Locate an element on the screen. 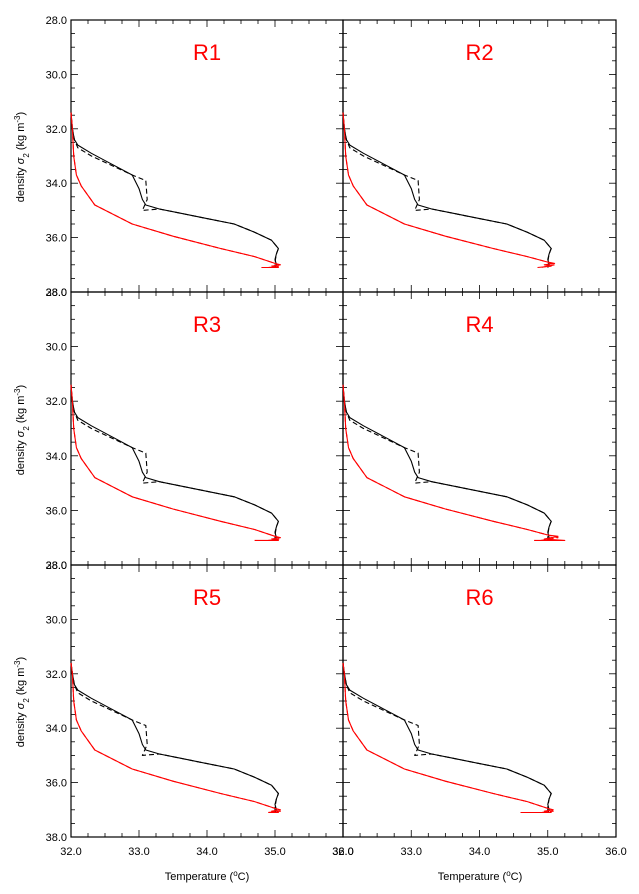  y-axis-title-row-3: density σ2 (kg m-3) is located at coordinates (22, 702).